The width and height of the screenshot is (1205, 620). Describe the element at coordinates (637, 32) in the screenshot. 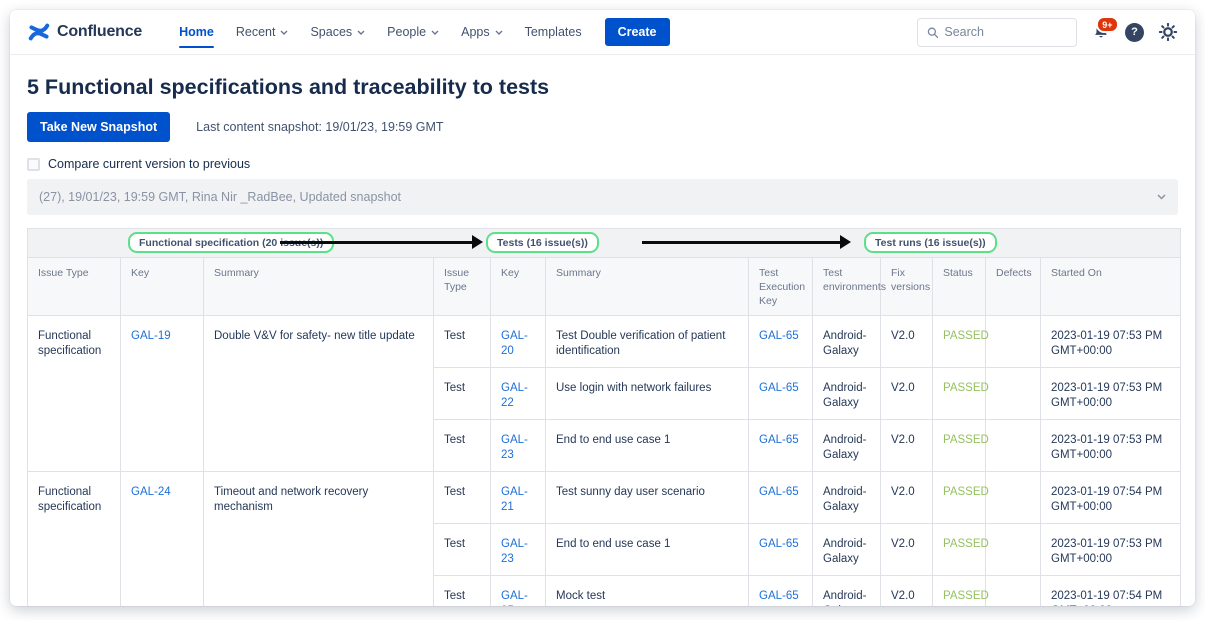

I see `create-button: Create` at that location.